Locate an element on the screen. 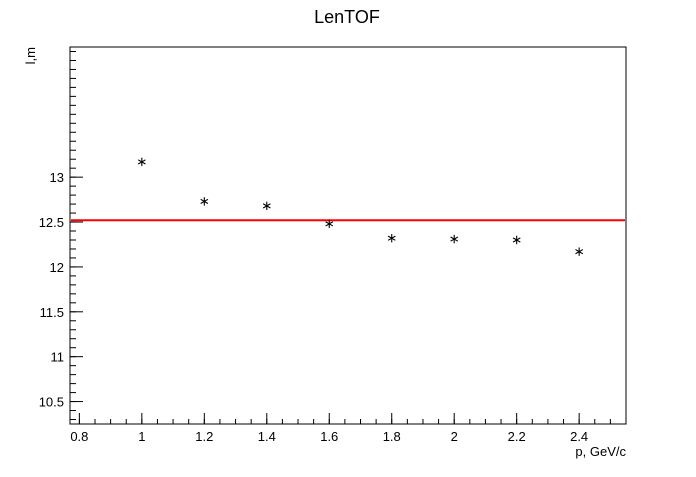 The width and height of the screenshot is (696, 477). x-tick-label: 2 is located at coordinates (454, 436).